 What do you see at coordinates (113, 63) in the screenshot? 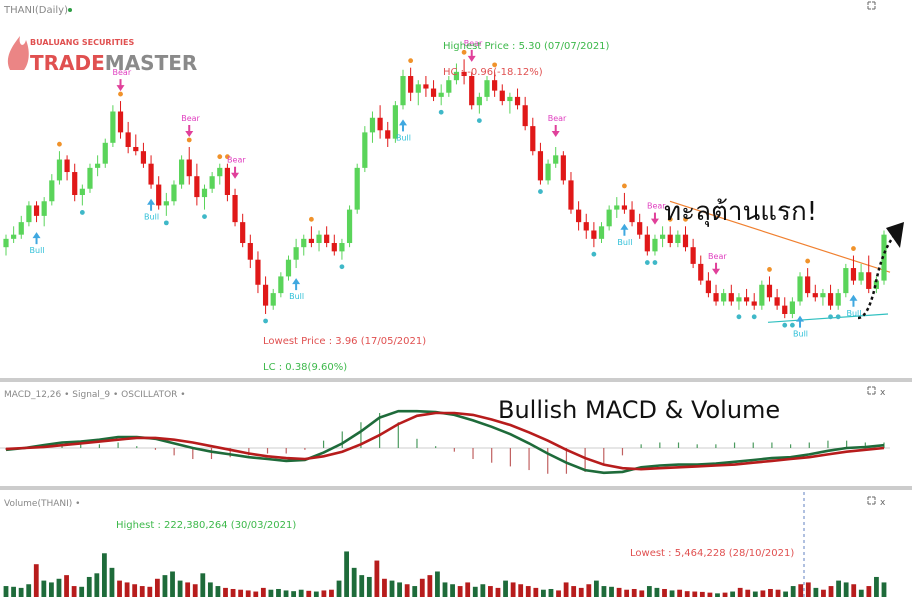
I see `brand-main-text: TRADEMASTER` at bounding box center [113, 63].